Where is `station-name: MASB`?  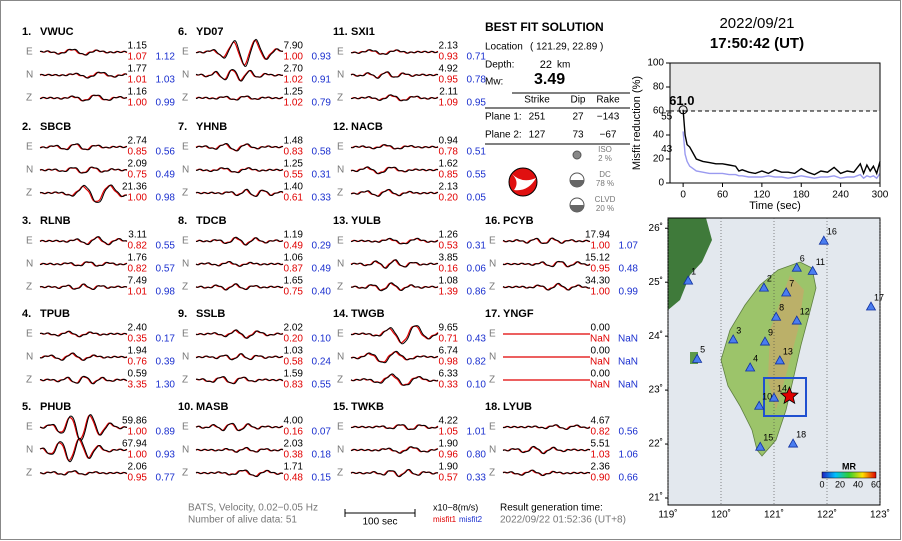
station-name: MASB is located at coordinates (212, 407).